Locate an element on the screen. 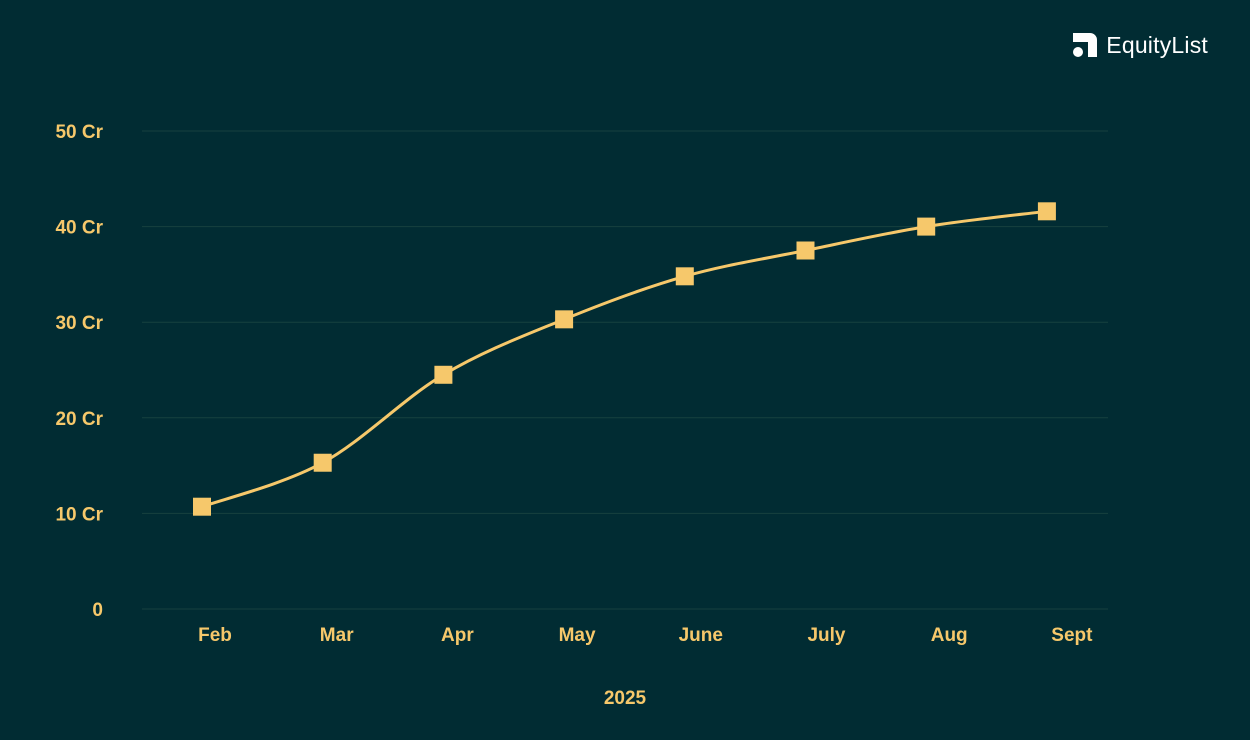 The width and height of the screenshot is (1250, 740). x-tick-label: June is located at coordinates (701, 635).